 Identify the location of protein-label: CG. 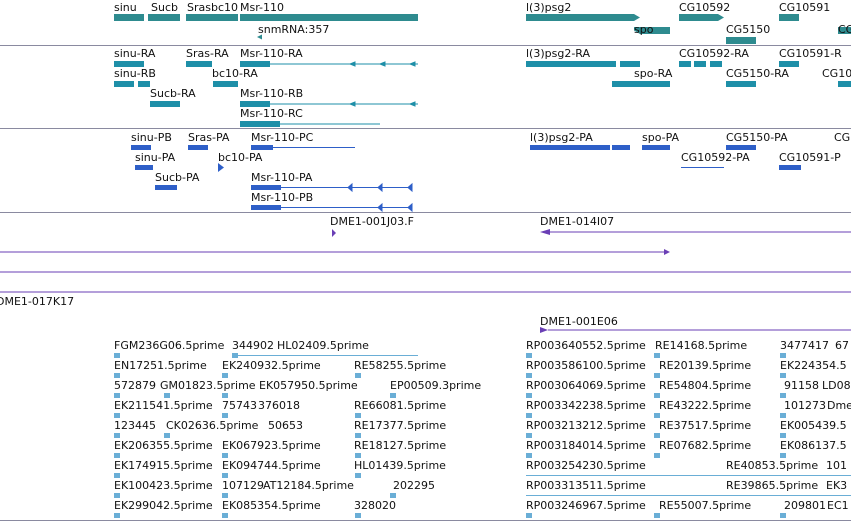
(842, 137).